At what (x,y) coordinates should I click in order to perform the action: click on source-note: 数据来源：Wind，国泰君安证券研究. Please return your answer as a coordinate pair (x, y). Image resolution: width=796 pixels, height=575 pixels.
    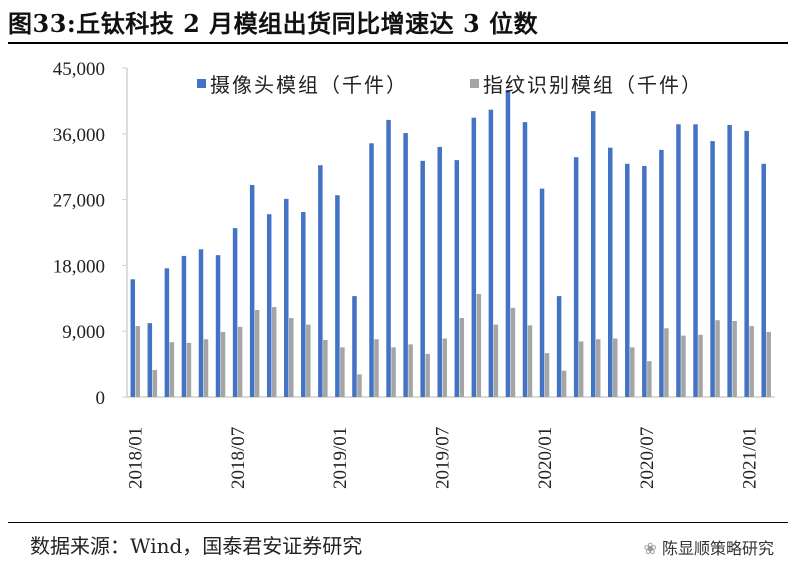
    Looking at the image, I should click on (196, 546).